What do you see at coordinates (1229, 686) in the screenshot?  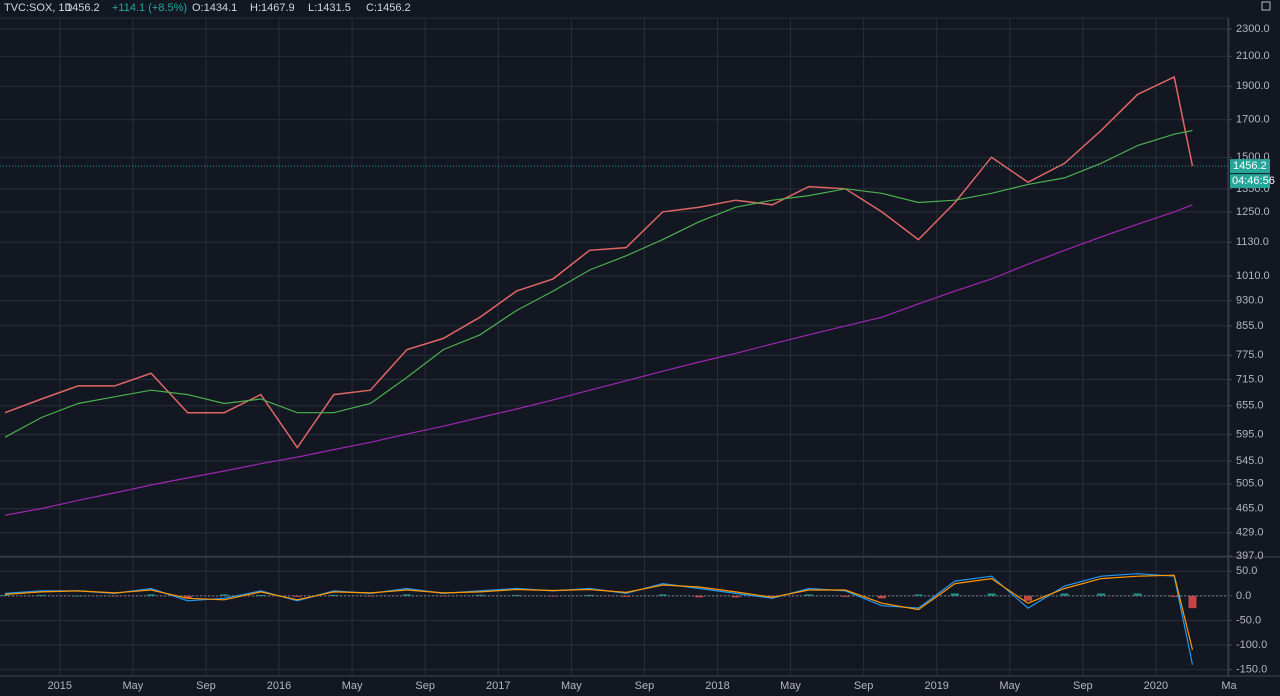 I see `x-tick-label: Ma` at bounding box center [1229, 686].